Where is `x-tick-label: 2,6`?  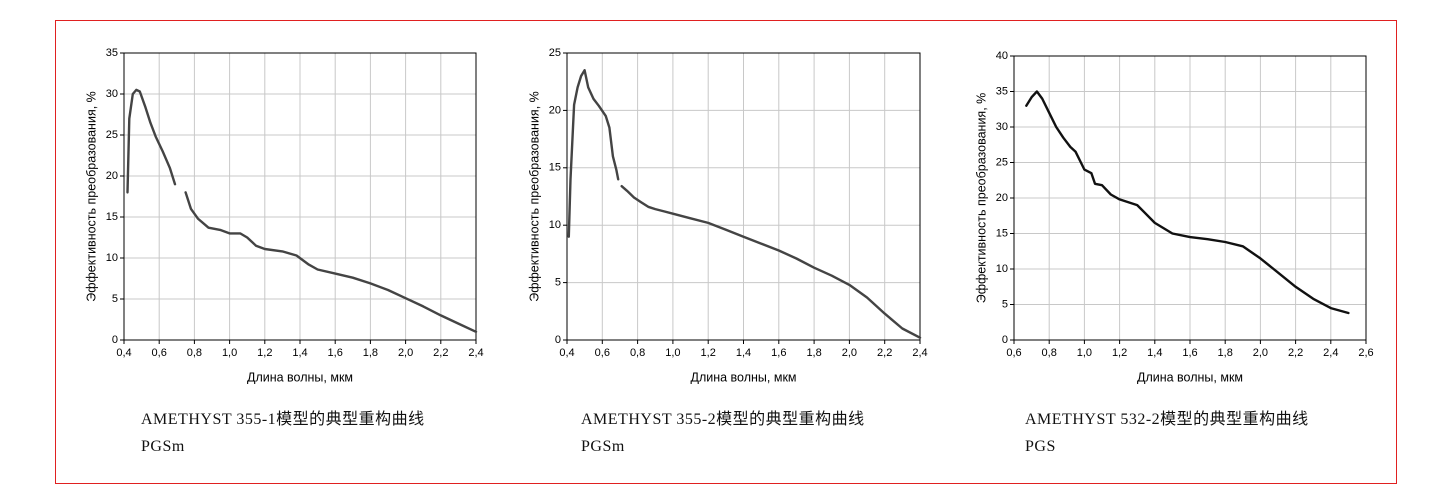
x-tick-label: 2,6 is located at coordinates (1365, 353).